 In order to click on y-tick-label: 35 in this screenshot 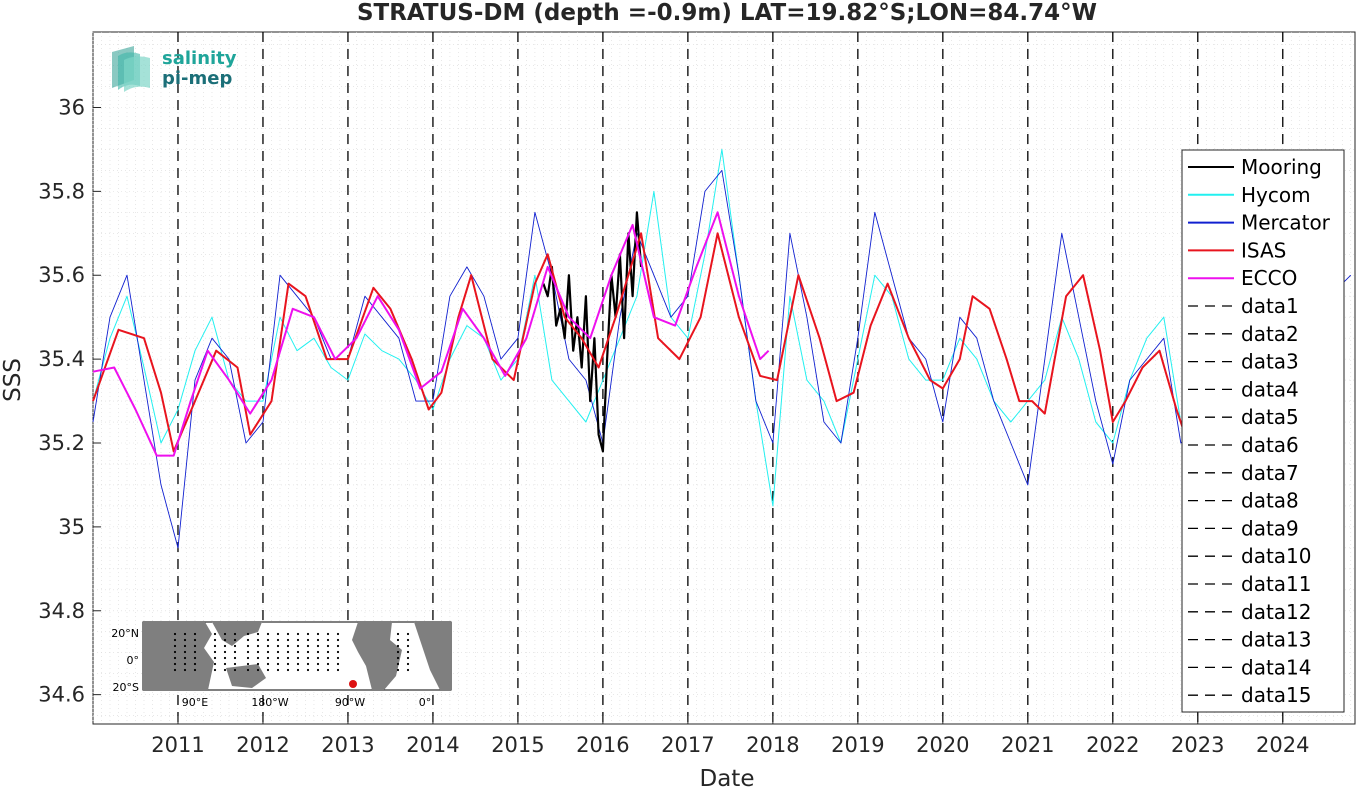, I will do `click(71, 527)`.